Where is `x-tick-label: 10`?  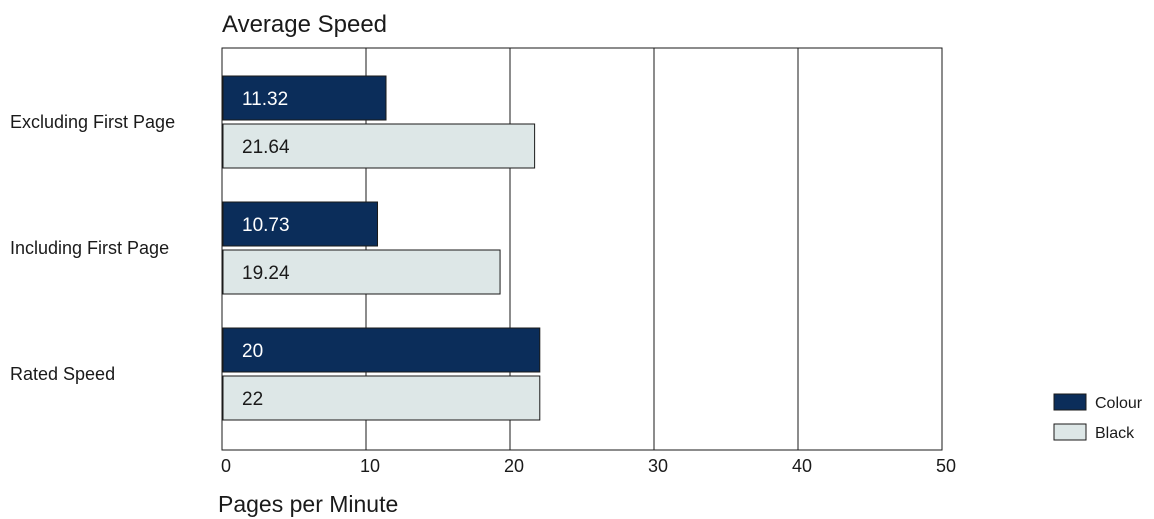
x-tick-label: 10 is located at coordinates (370, 466).